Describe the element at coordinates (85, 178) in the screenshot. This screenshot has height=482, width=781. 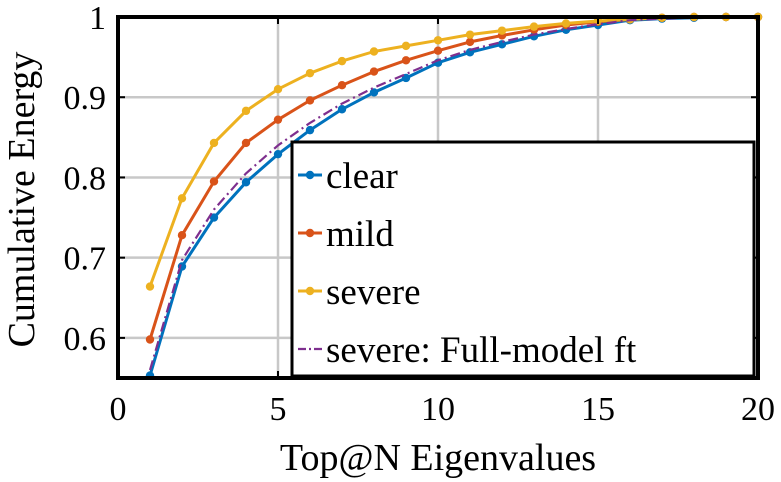
I see `y-tick-label: 0.8` at that location.